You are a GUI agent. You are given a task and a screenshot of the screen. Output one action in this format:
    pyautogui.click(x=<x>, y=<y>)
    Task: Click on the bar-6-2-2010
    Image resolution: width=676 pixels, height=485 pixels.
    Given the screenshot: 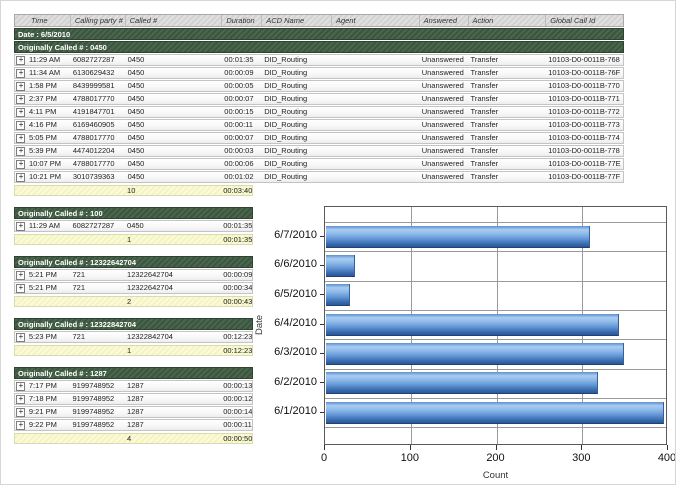 What is the action you would take?
    pyautogui.click(x=462, y=383)
    